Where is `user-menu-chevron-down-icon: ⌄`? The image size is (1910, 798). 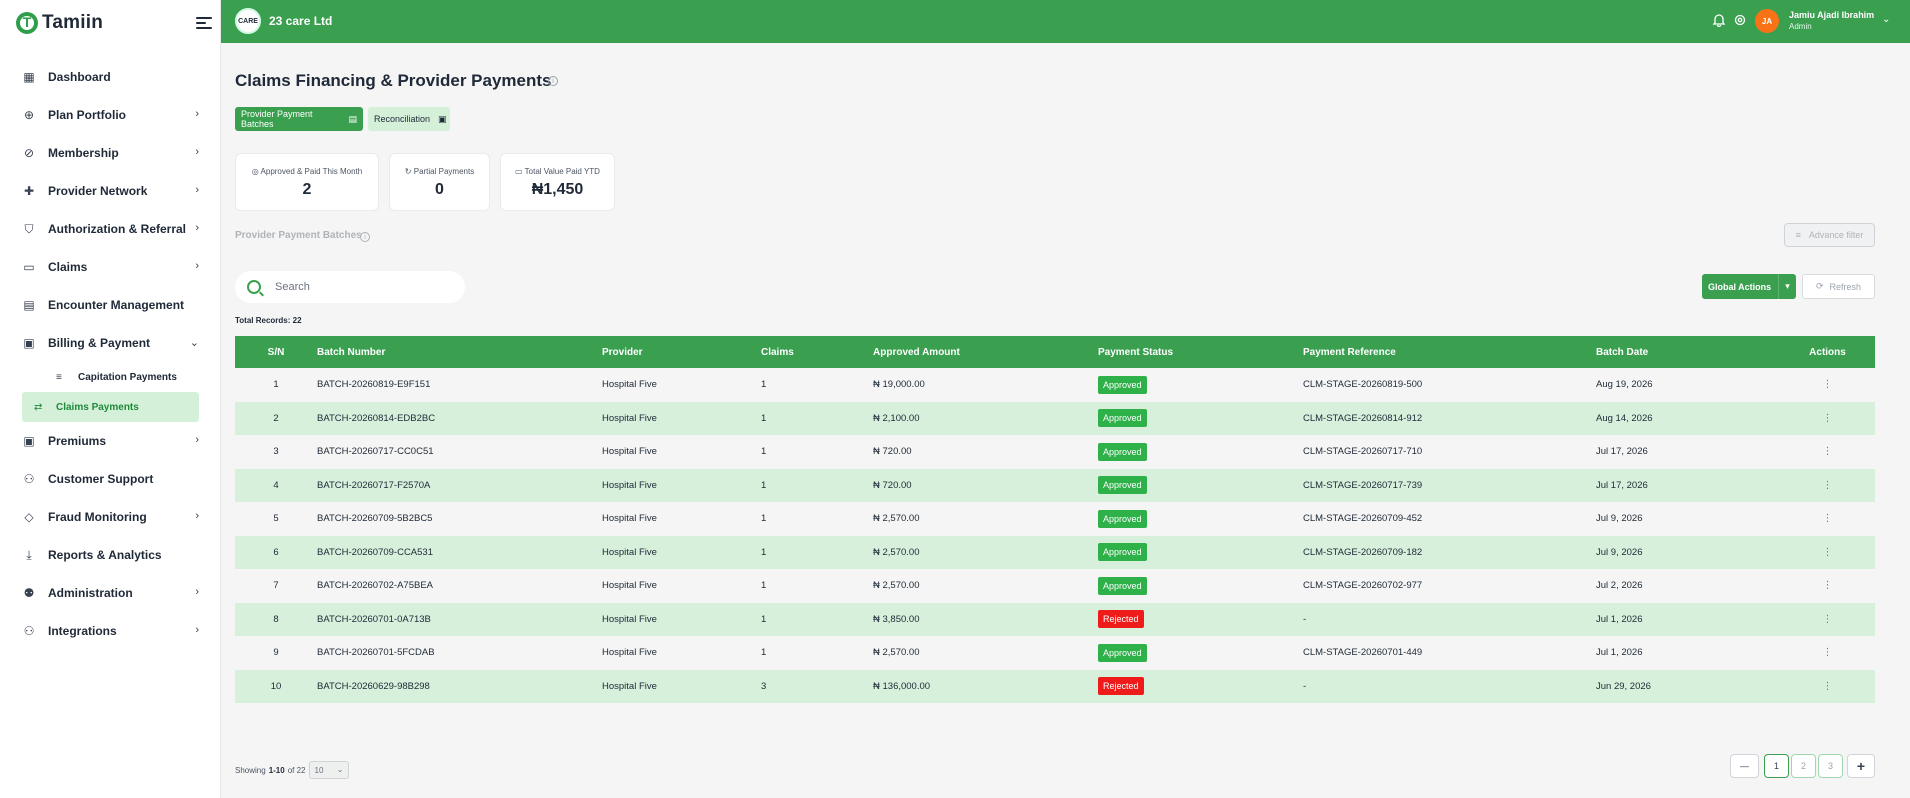
user-menu-chevron-down-icon: ⌄ is located at coordinates (1886, 19).